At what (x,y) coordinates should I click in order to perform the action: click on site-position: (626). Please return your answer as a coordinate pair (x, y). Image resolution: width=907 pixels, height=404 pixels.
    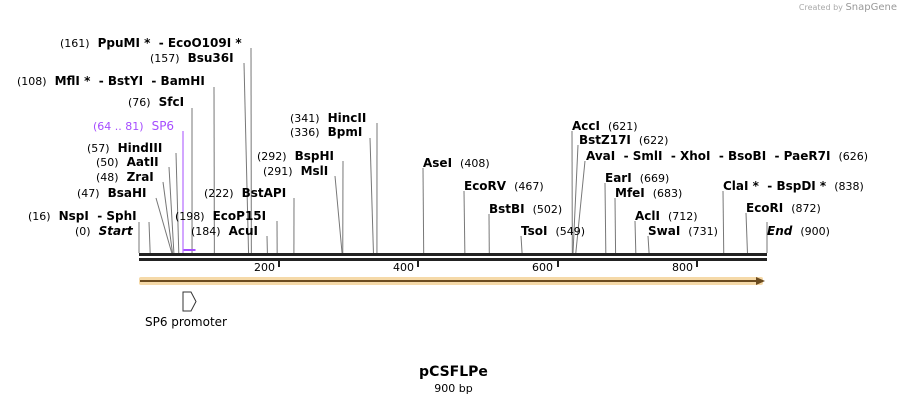
    Looking at the image, I should click on (853, 156).